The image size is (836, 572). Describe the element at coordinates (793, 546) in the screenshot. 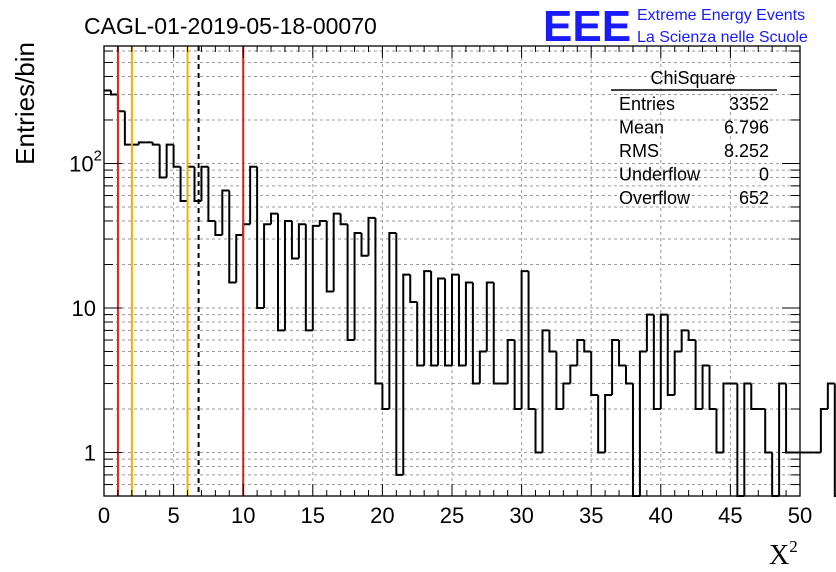

I see `x-axis-title-superscript: 2` at that location.